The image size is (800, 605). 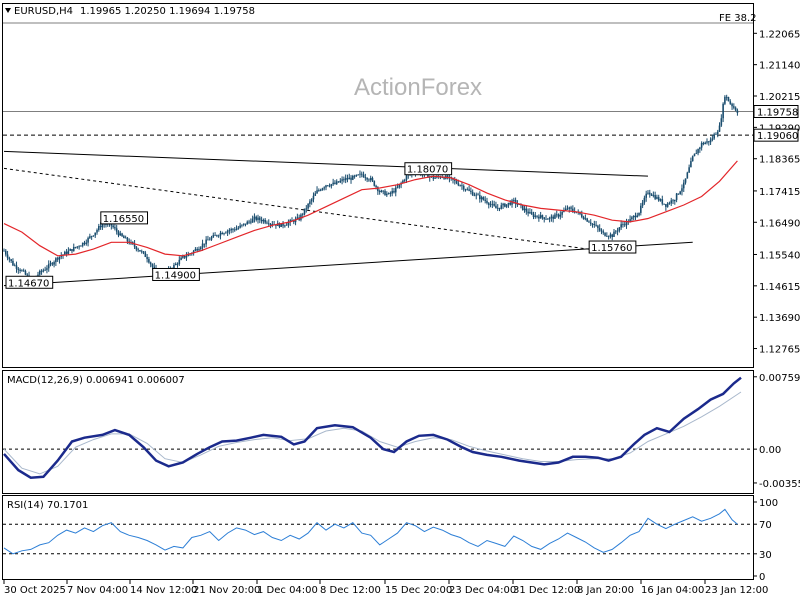 What do you see at coordinates (779, 223) in the screenshot?
I see `price-tick-label: 1.16490` at bounding box center [779, 223].